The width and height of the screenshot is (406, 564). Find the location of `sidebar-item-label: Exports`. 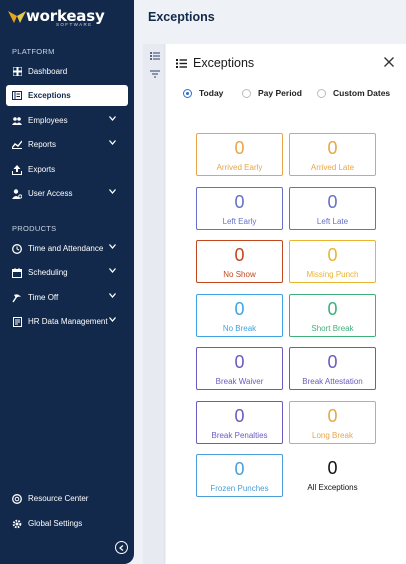

sidebar-item-label: Exports is located at coordinates (42, 169).